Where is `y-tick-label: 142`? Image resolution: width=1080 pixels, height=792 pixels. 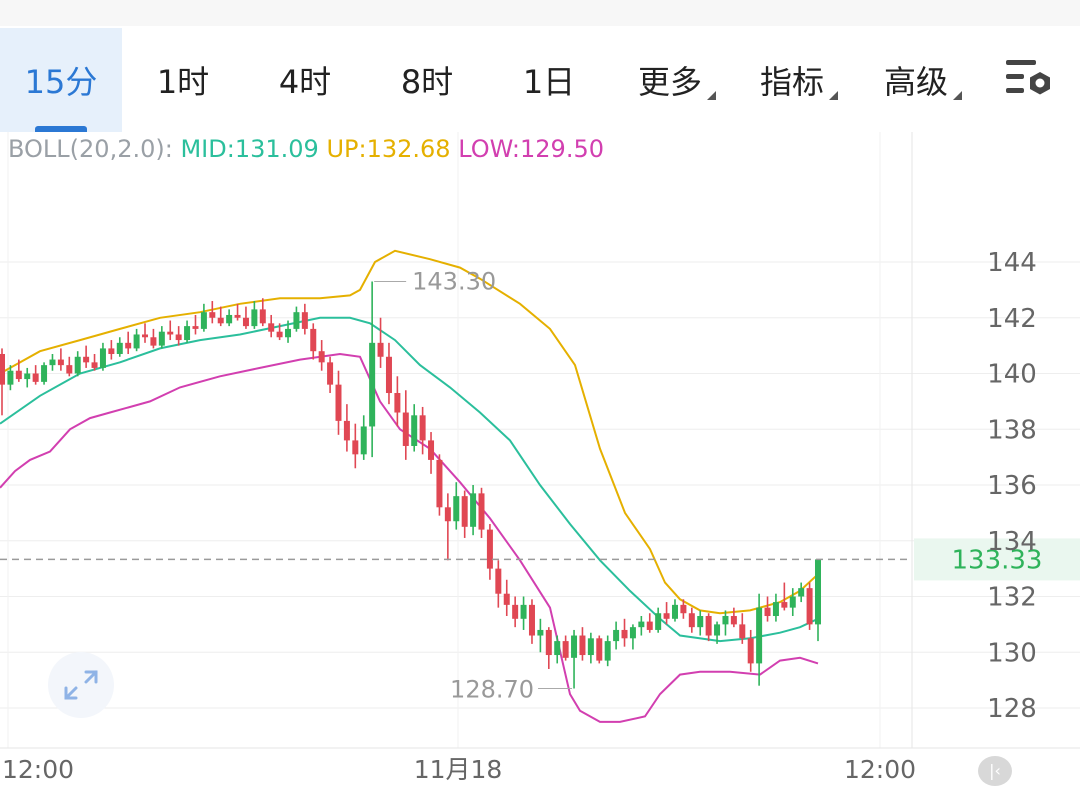 y-tick-label: 142 is located at coordinates (1012, 319).